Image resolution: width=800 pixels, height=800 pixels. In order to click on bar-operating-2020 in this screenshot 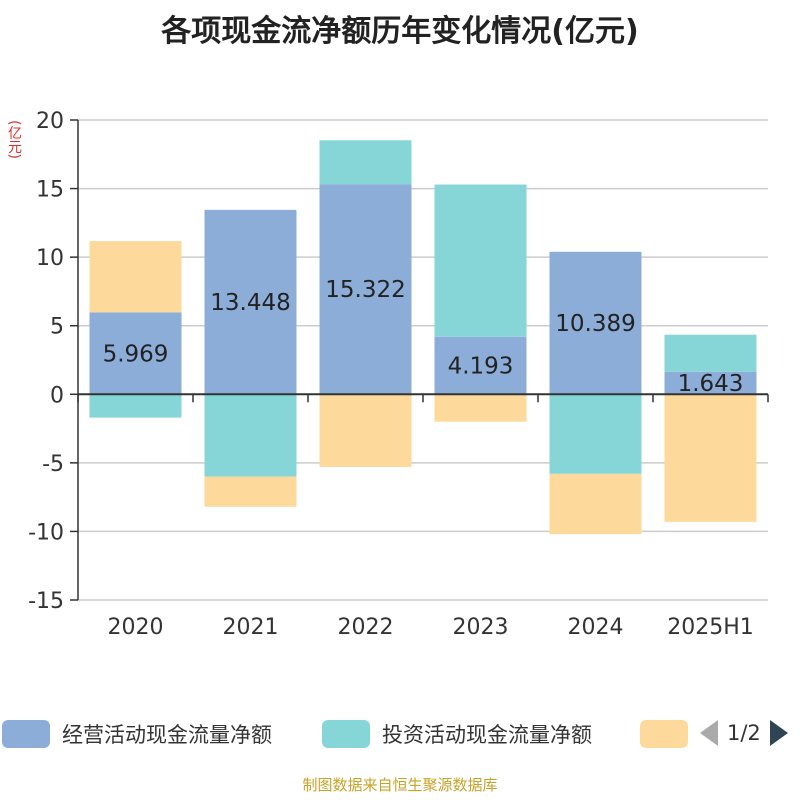, I will do `click(135, 353)`.